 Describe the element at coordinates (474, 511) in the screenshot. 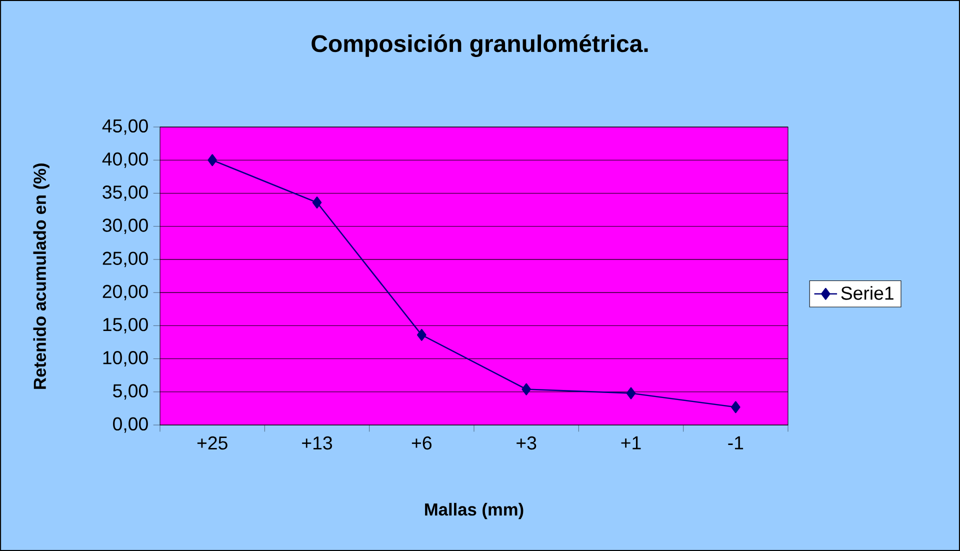

I see `x-axis-title: Mallas (mm)` at that location.